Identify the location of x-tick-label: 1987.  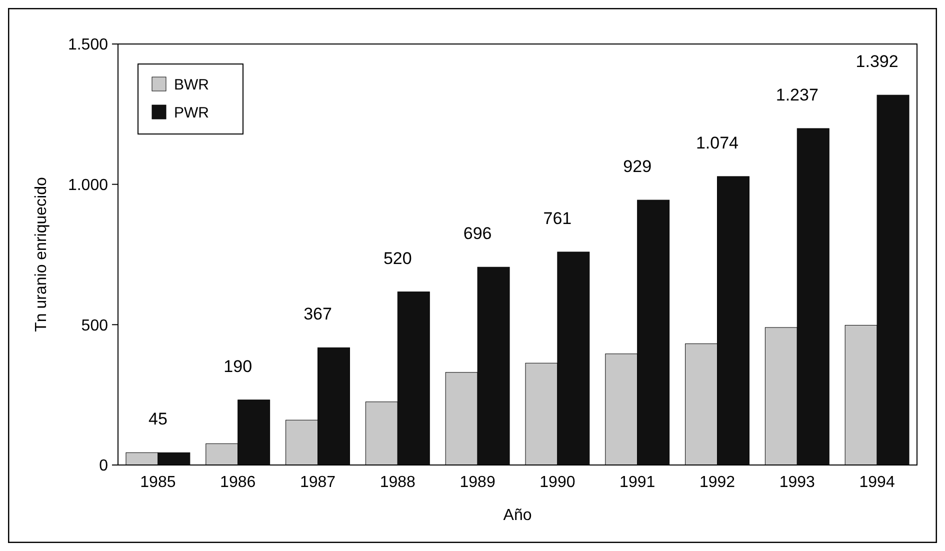
(318, 482).